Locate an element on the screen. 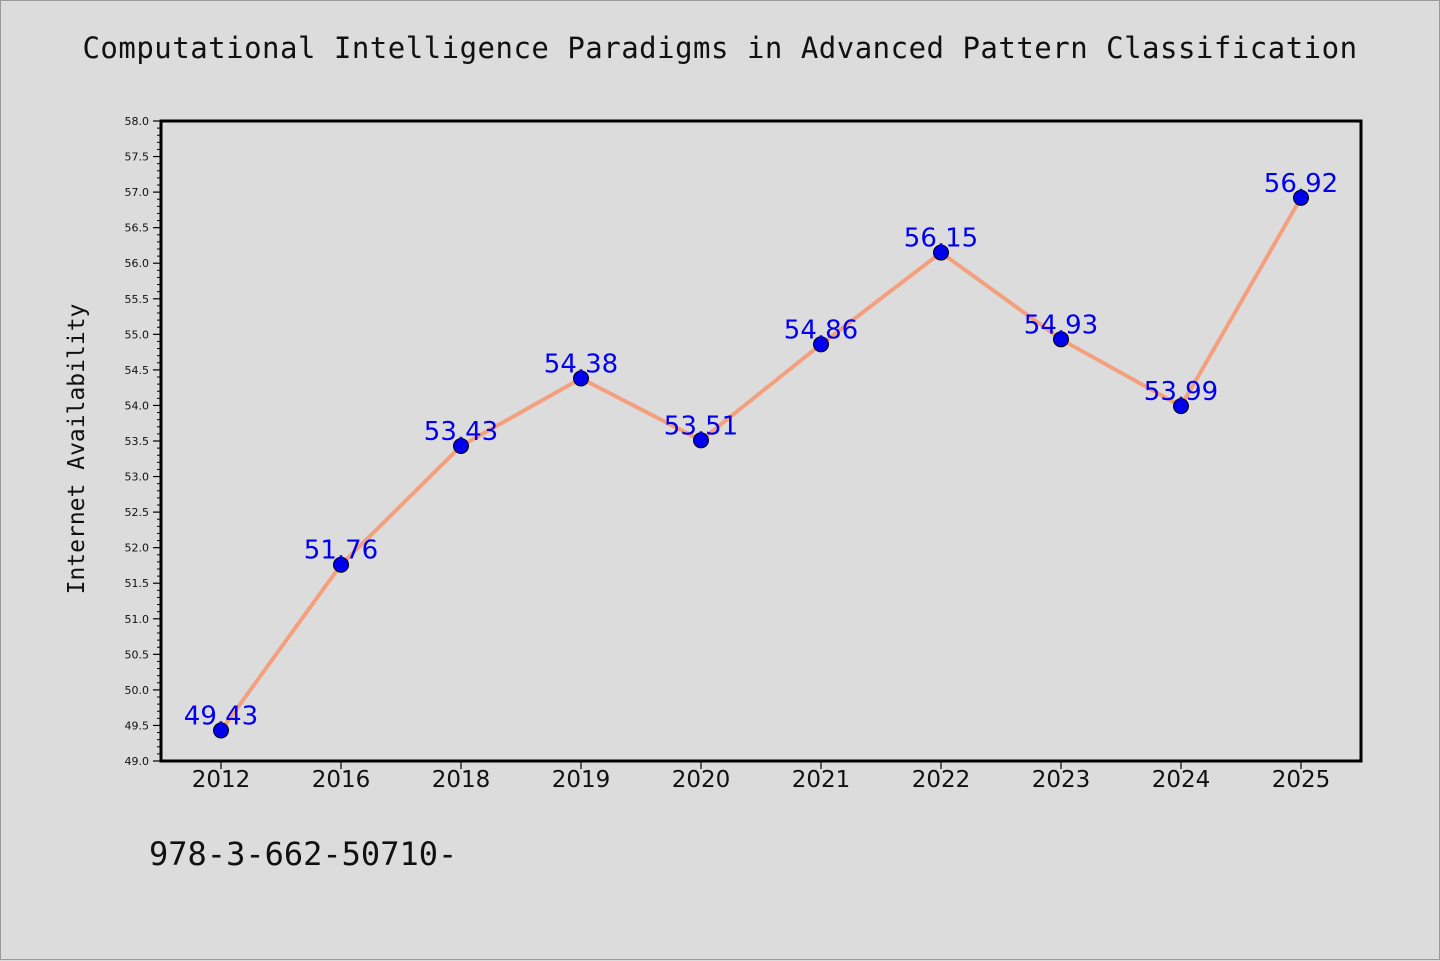 This screenshot has height=961, width=1440. y-tick-label: 56.5 is located at coordinates (137, 228).